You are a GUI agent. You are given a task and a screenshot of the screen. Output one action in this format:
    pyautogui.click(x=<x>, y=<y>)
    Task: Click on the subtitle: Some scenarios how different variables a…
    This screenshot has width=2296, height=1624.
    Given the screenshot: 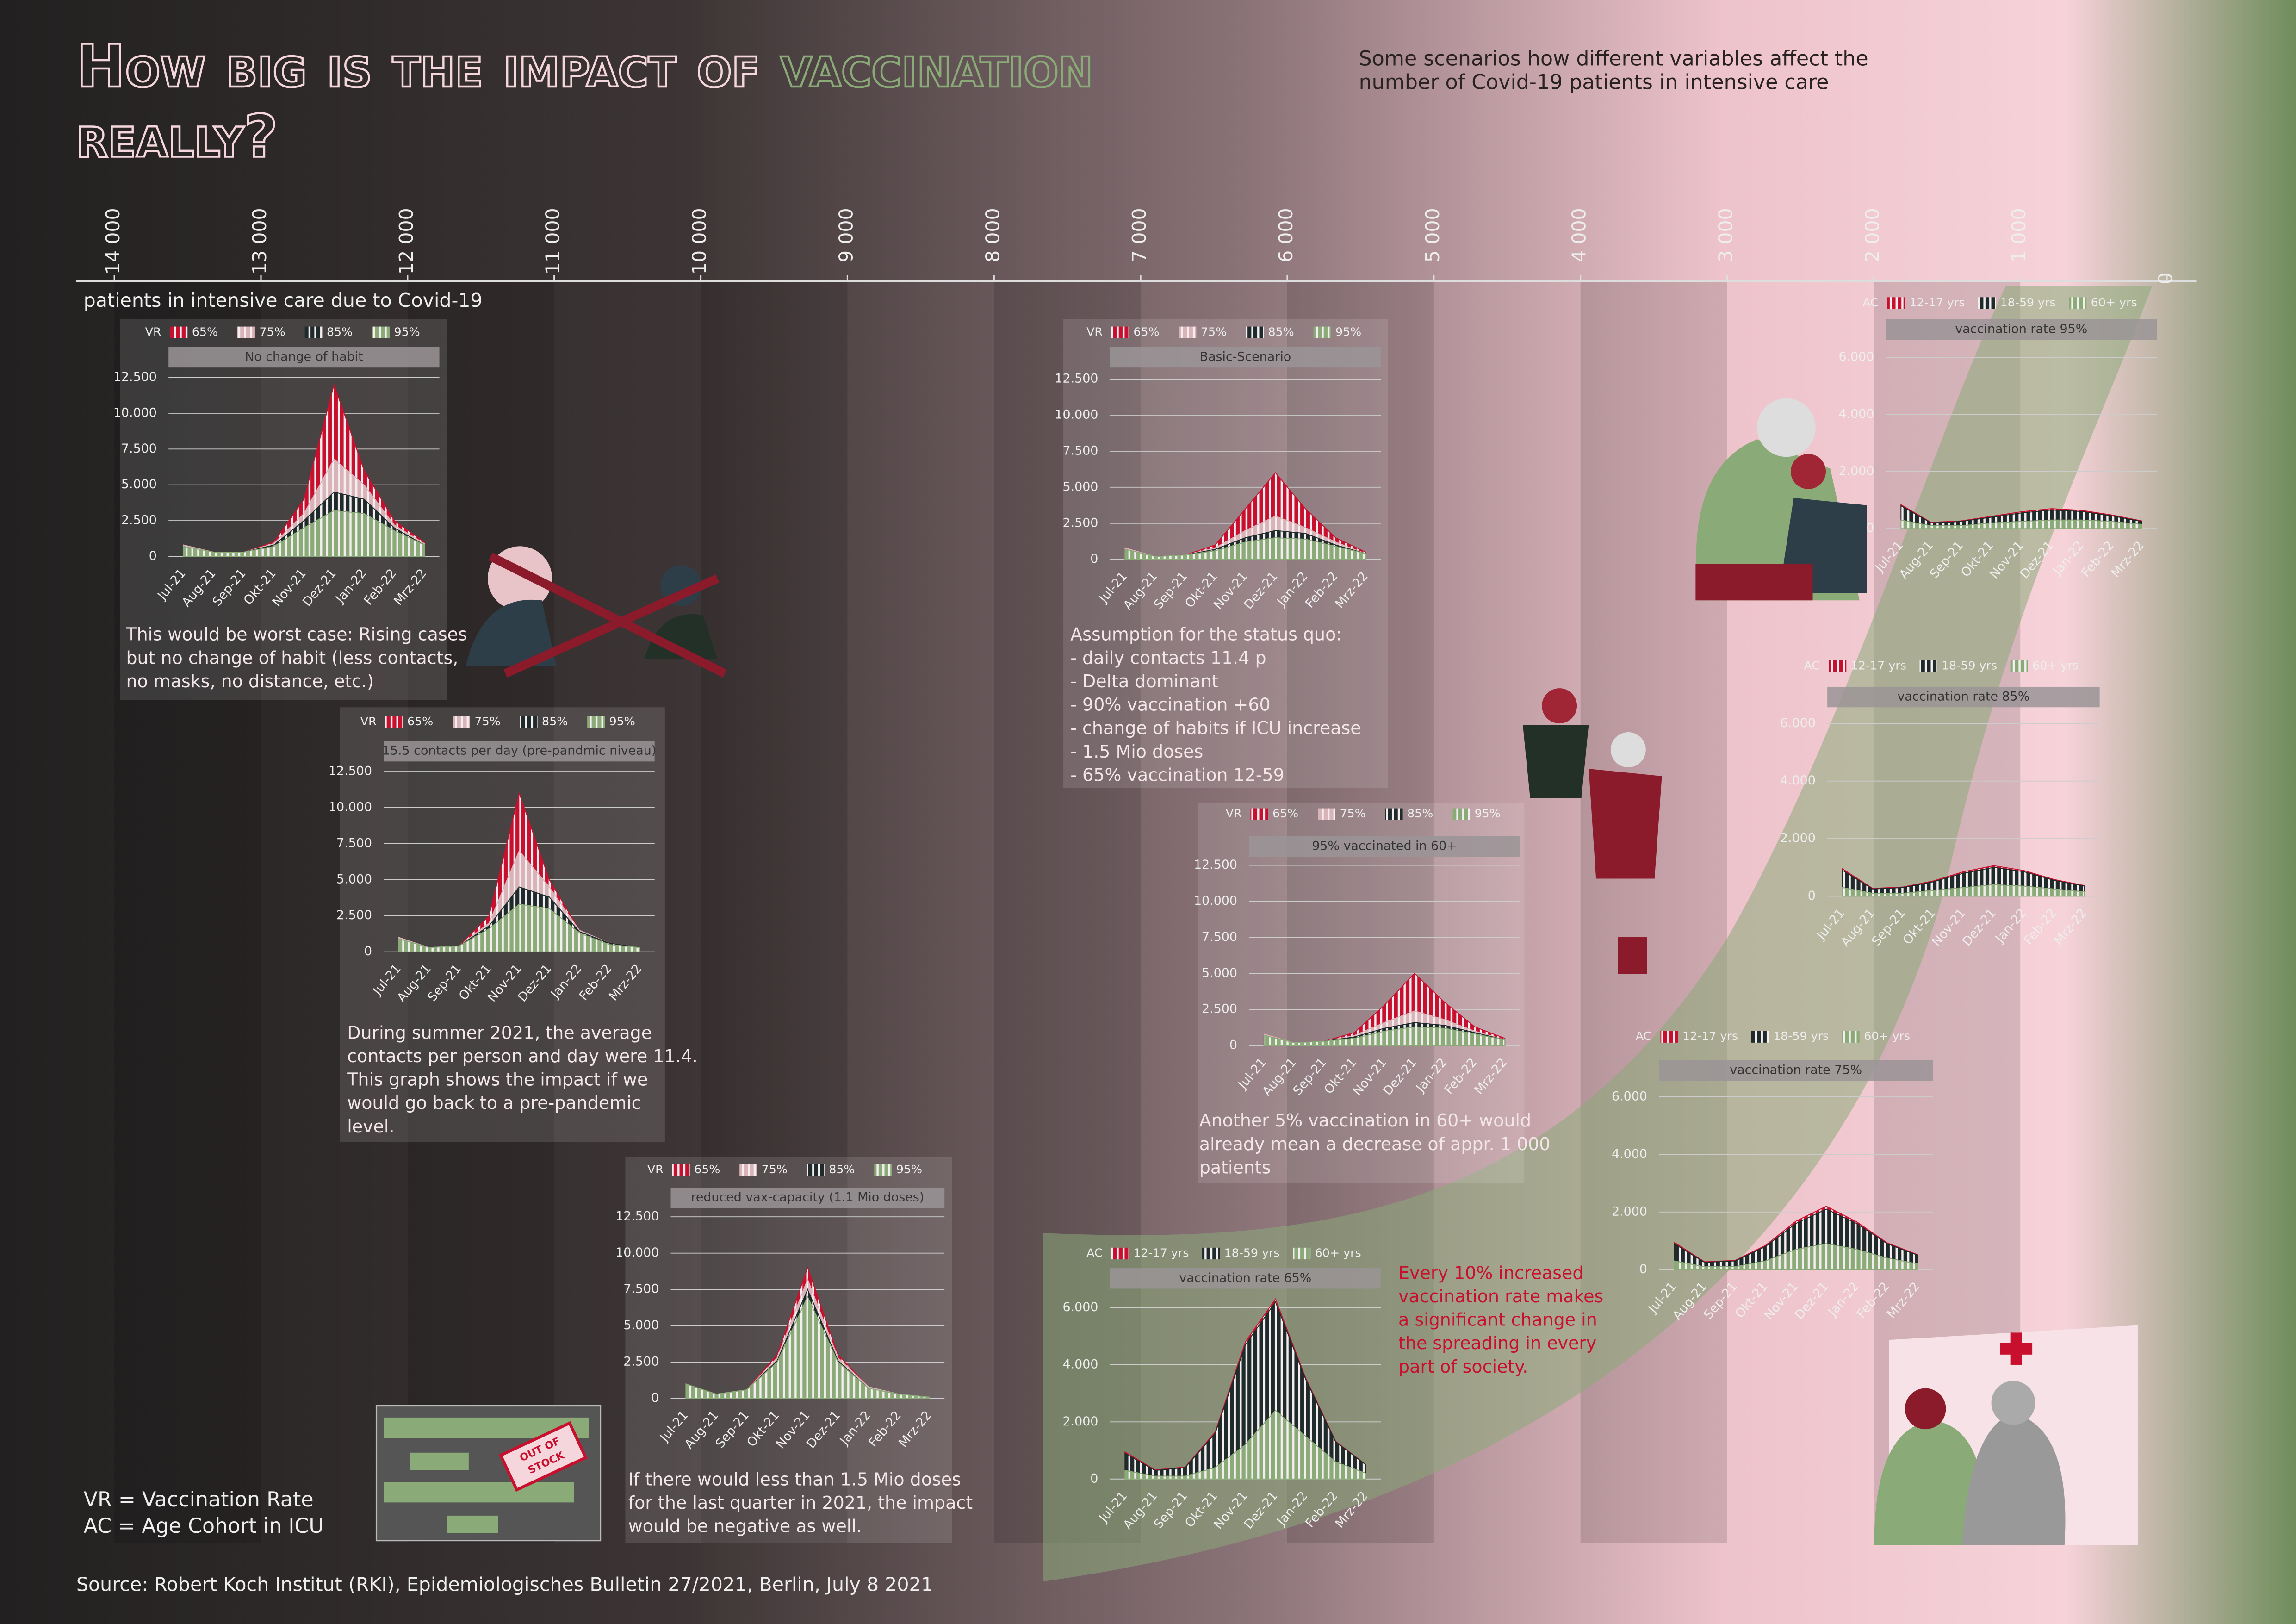 What is the action you would take?
    pyautogui.click(x=1613, y=59)
    